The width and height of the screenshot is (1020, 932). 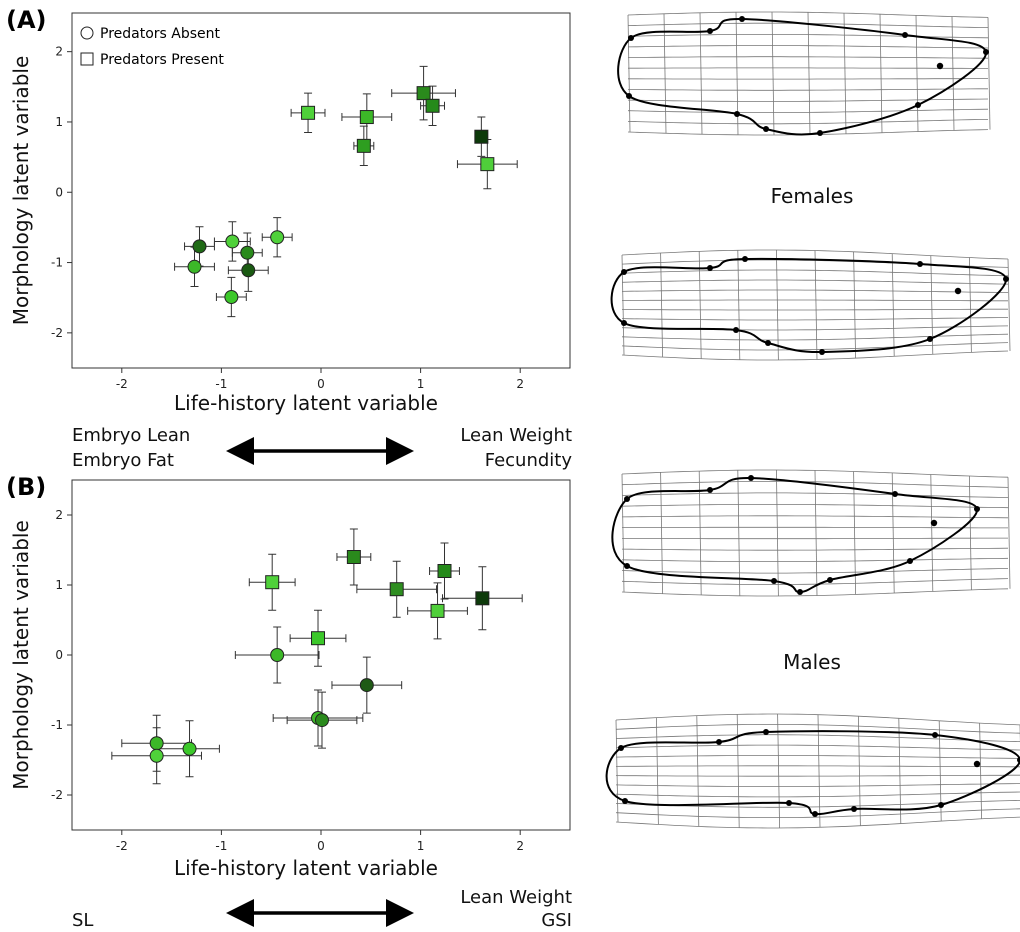 What do you see at coordinates (57, 795) in the screenshot?
I see `y-tick-label: -2` at bounding box center [57, 795].